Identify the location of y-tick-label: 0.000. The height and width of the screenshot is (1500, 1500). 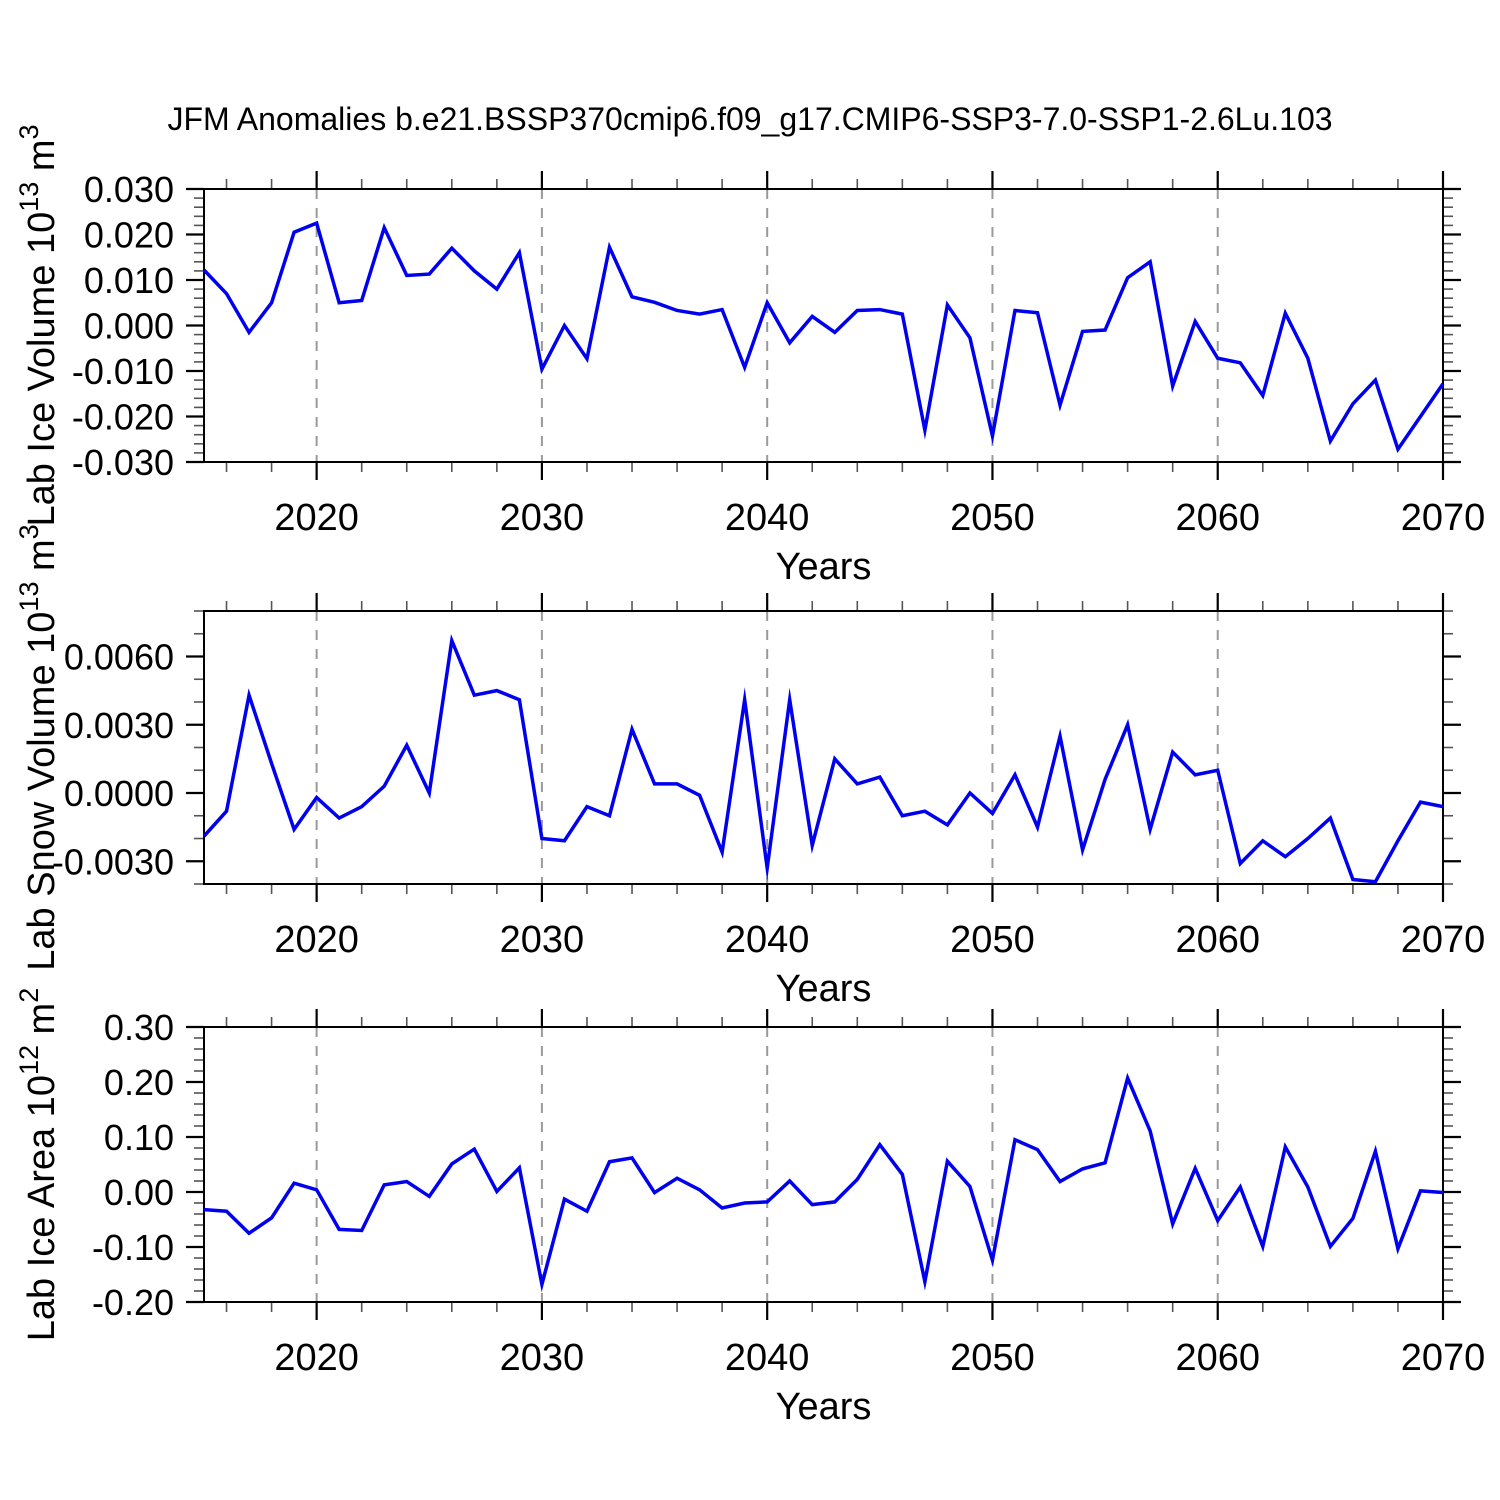
(129, 326).